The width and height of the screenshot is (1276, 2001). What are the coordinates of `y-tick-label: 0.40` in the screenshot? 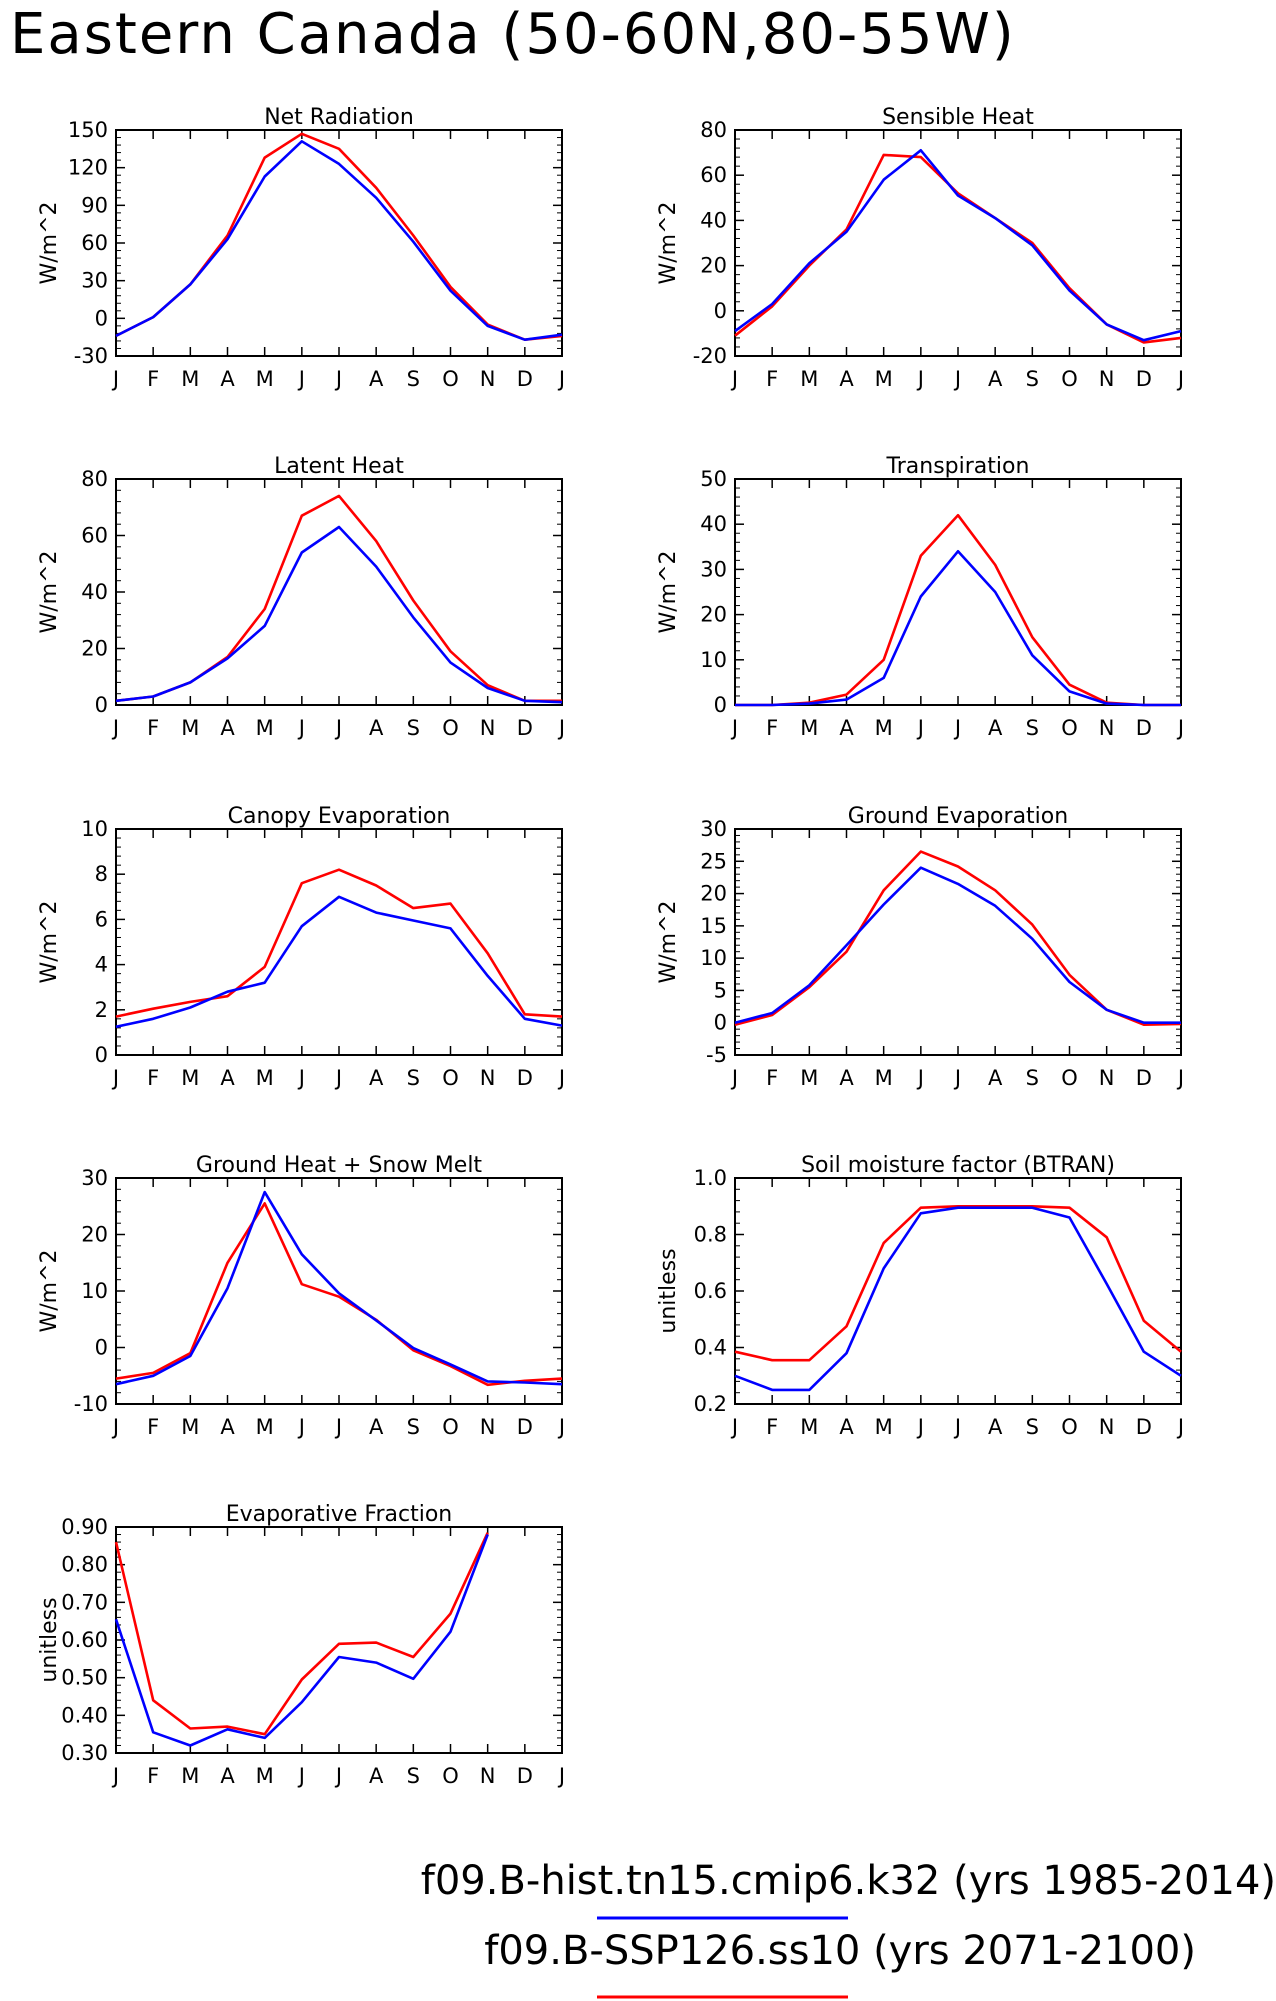 It's located at (84, 1715).